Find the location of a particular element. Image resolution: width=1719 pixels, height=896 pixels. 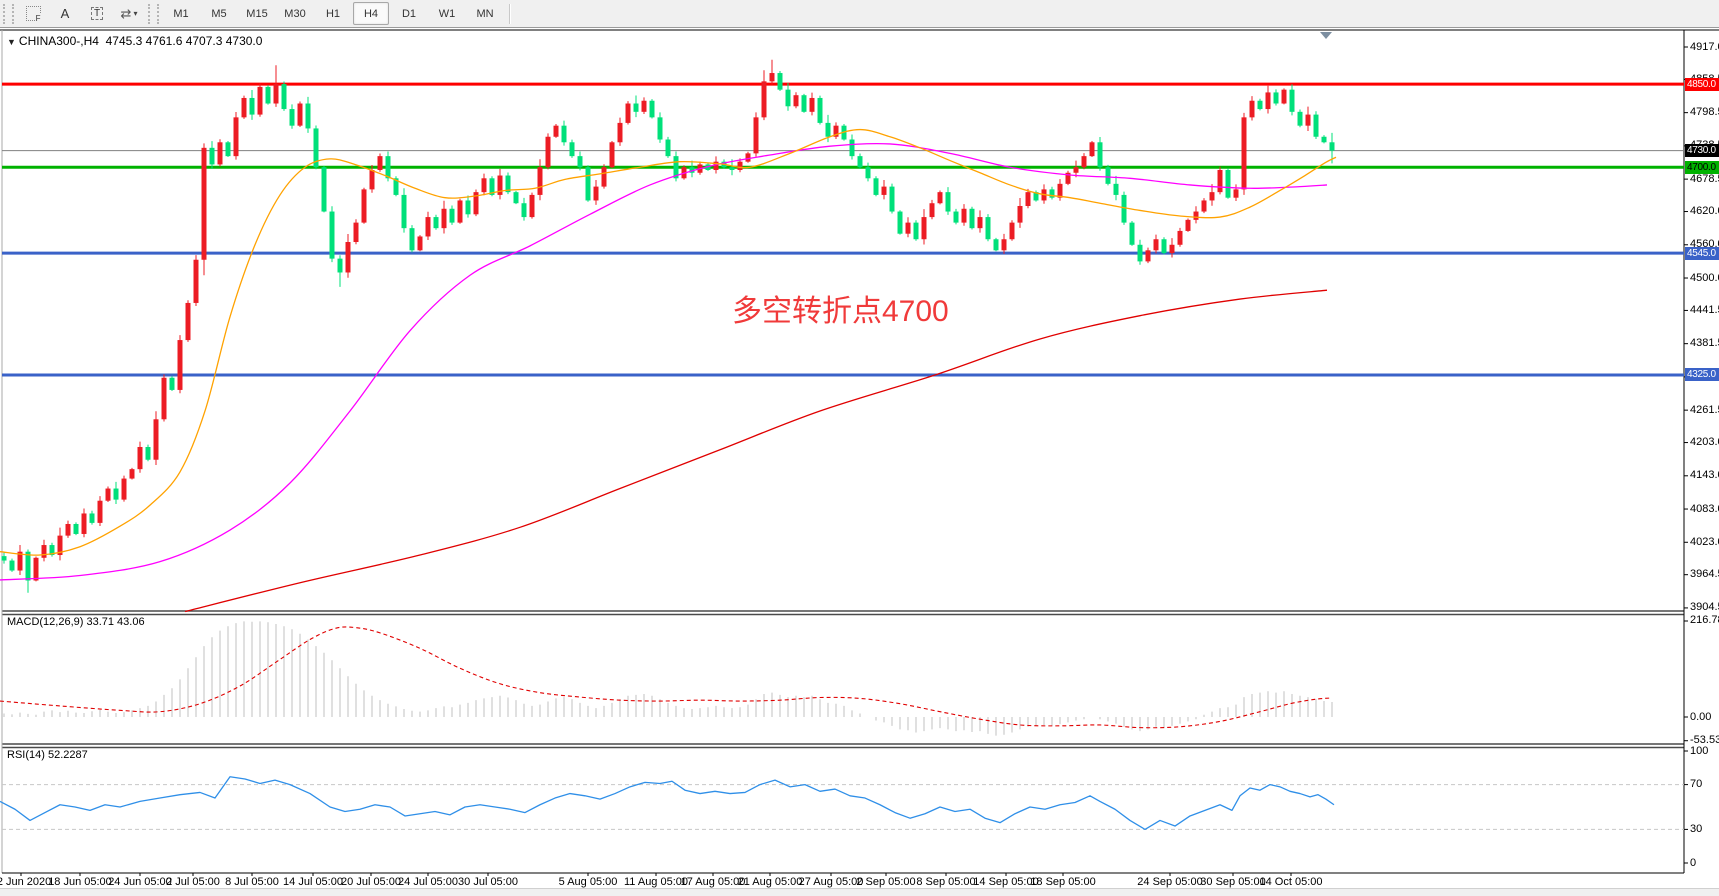

text-label-icon: A is located at coordinates (65, 13).